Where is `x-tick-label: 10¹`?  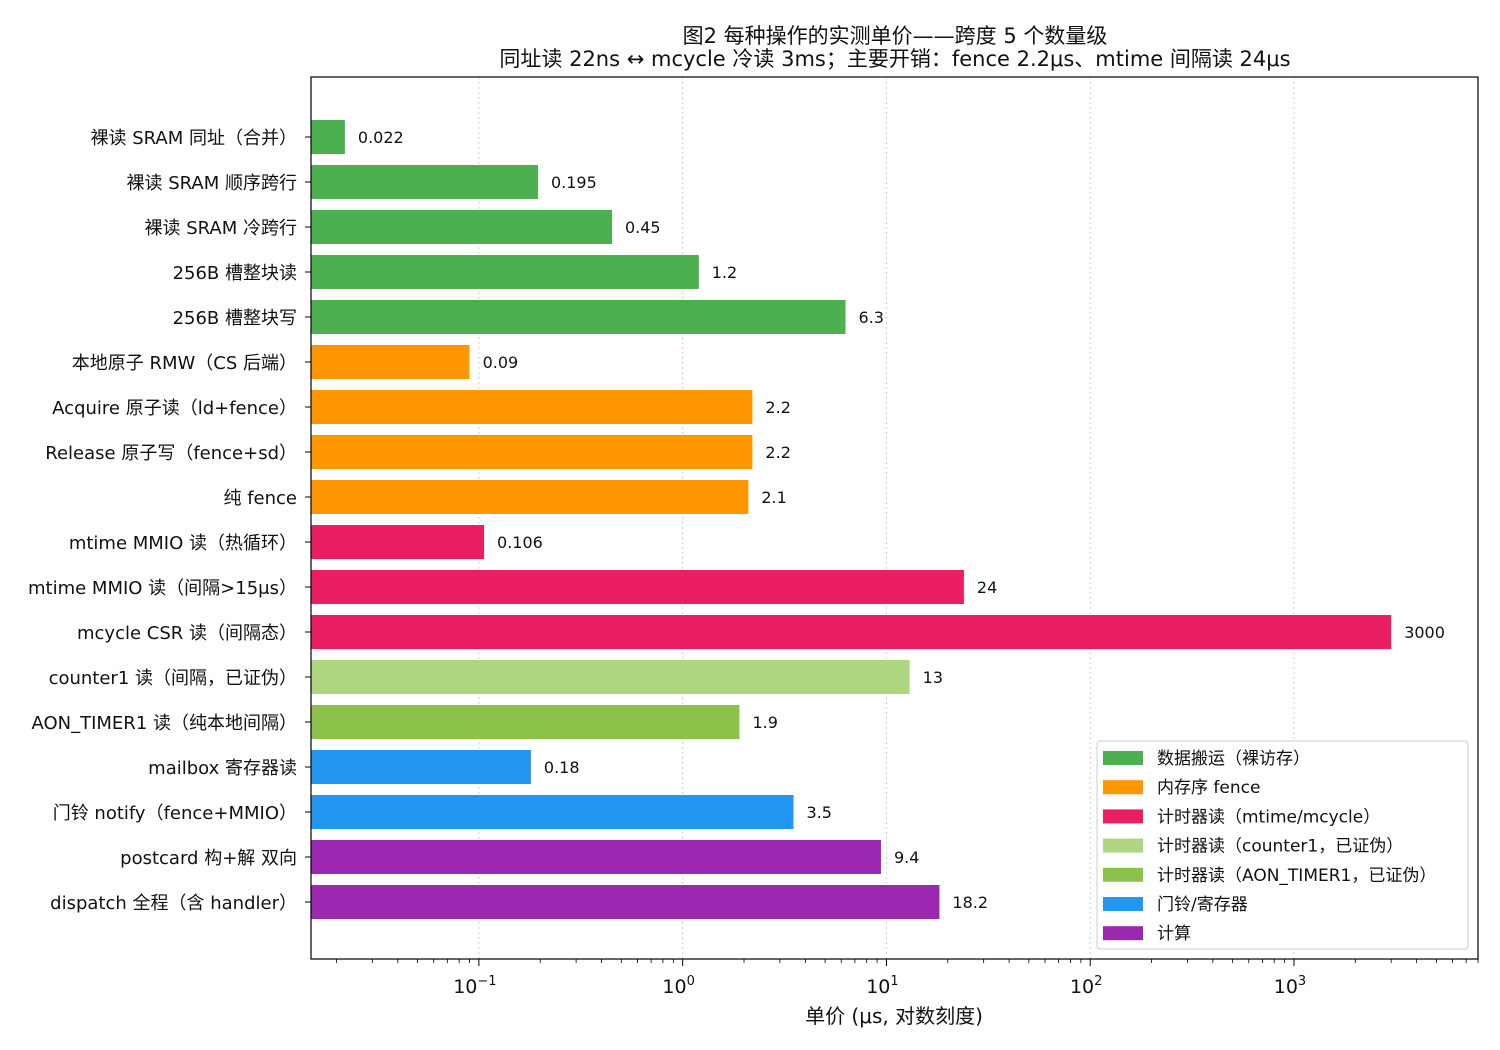
x-tick-label: 10¹ is located at coordinates (882, 986).